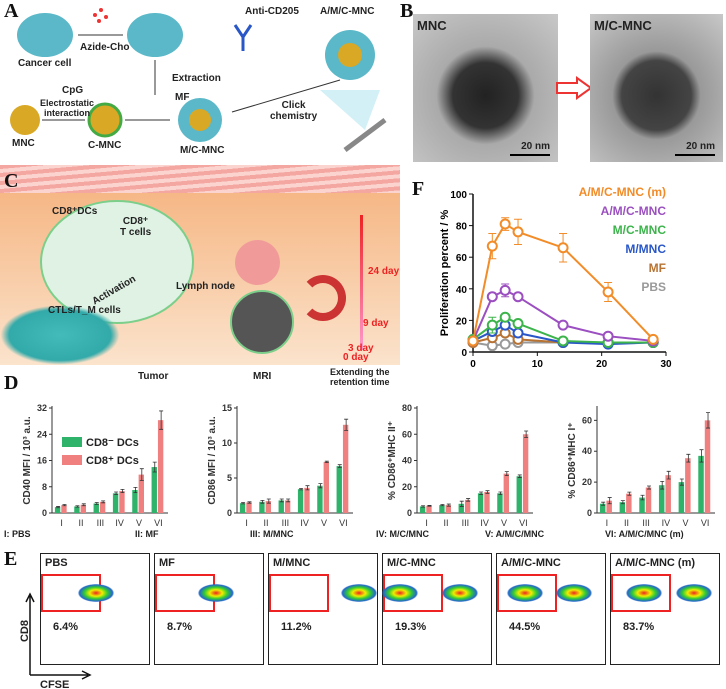 The image size is (726, 689). What do you see at coordinates (445, 523) in the screenshot?
I see `x-tick-label: II` at bounding box center [445, 523].